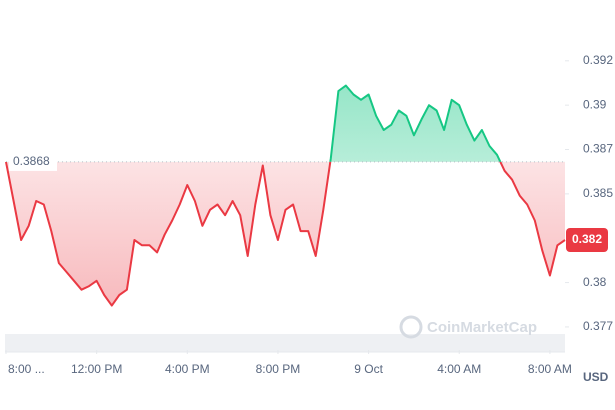 The image size is (615, 410). I want to click on current-price-label: 0.382, so click(587, 239).